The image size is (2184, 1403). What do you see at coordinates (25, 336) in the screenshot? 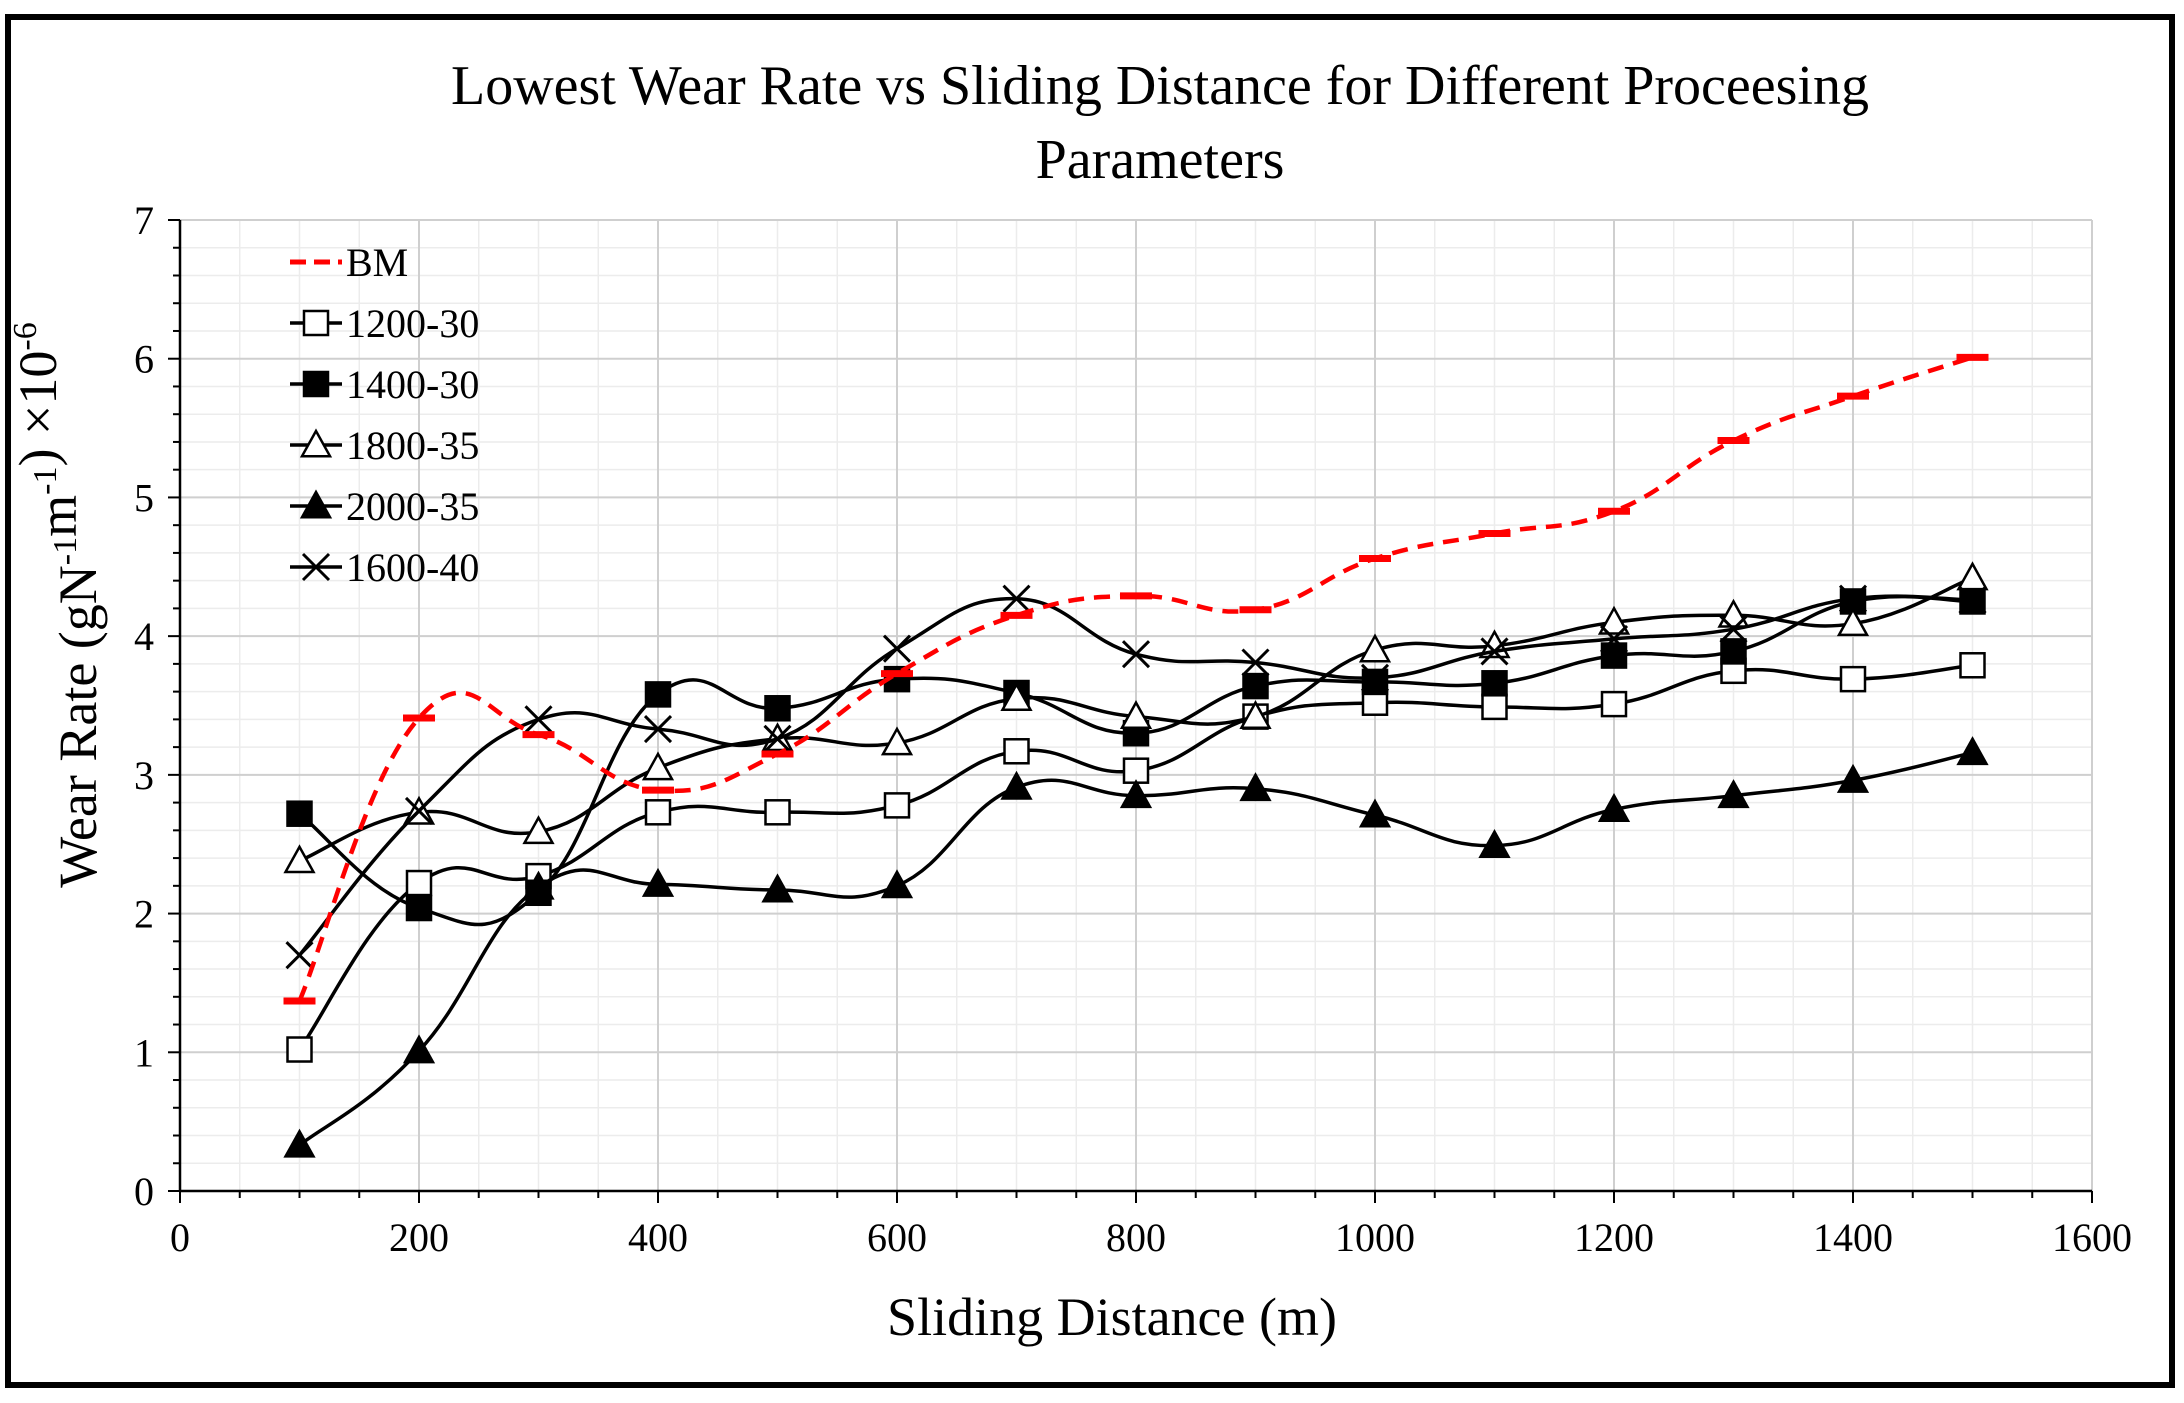
I see `y-axis-title-superscript: -6` at bounding box center [25, 336].